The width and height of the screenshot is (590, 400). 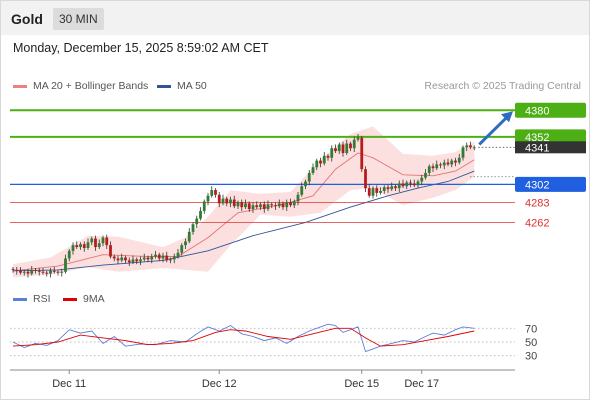 What do you see at coordinates (80, 86) in the screenshot?
I see `legend-ma20: MA 20 + Bollinger Bands` at bounding box center [80, 86].